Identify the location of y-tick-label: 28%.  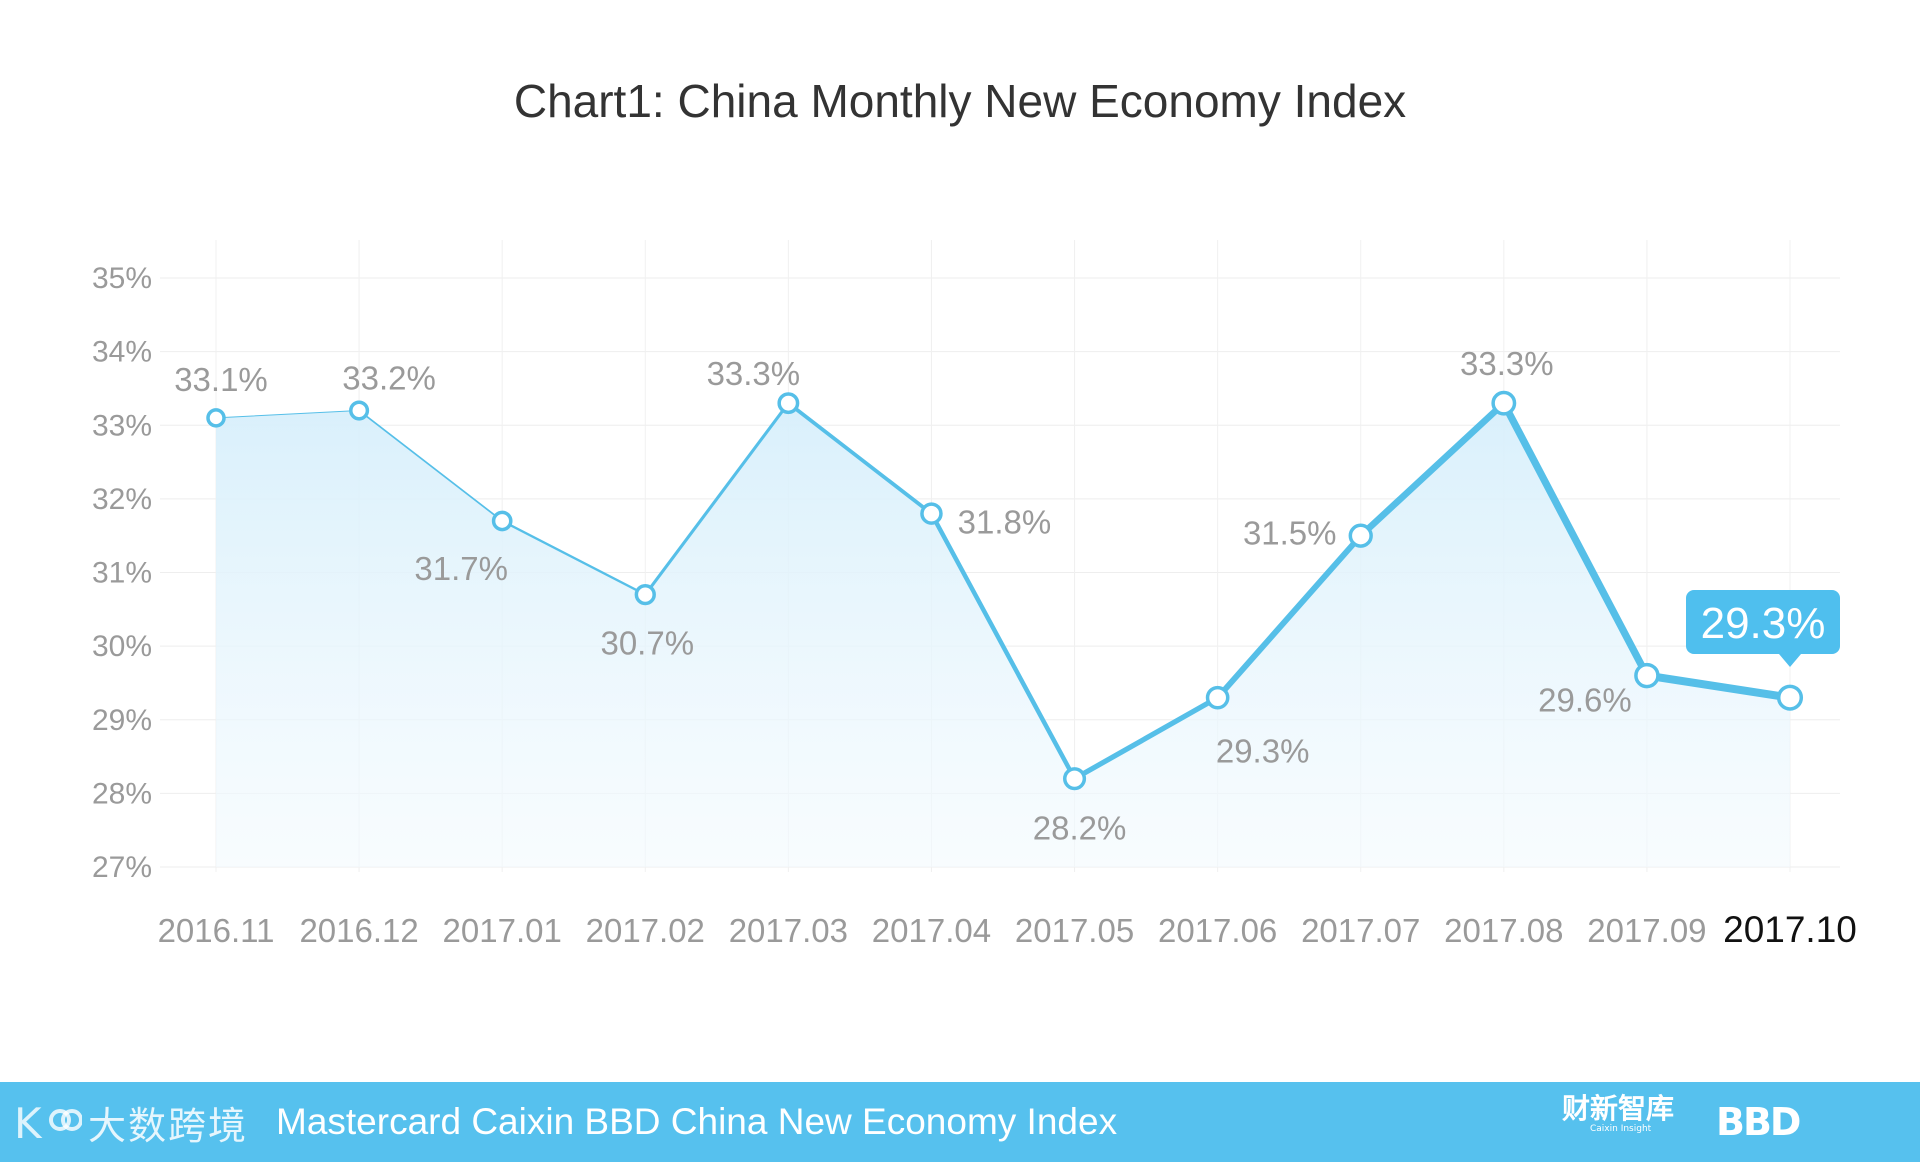
(122, 793).